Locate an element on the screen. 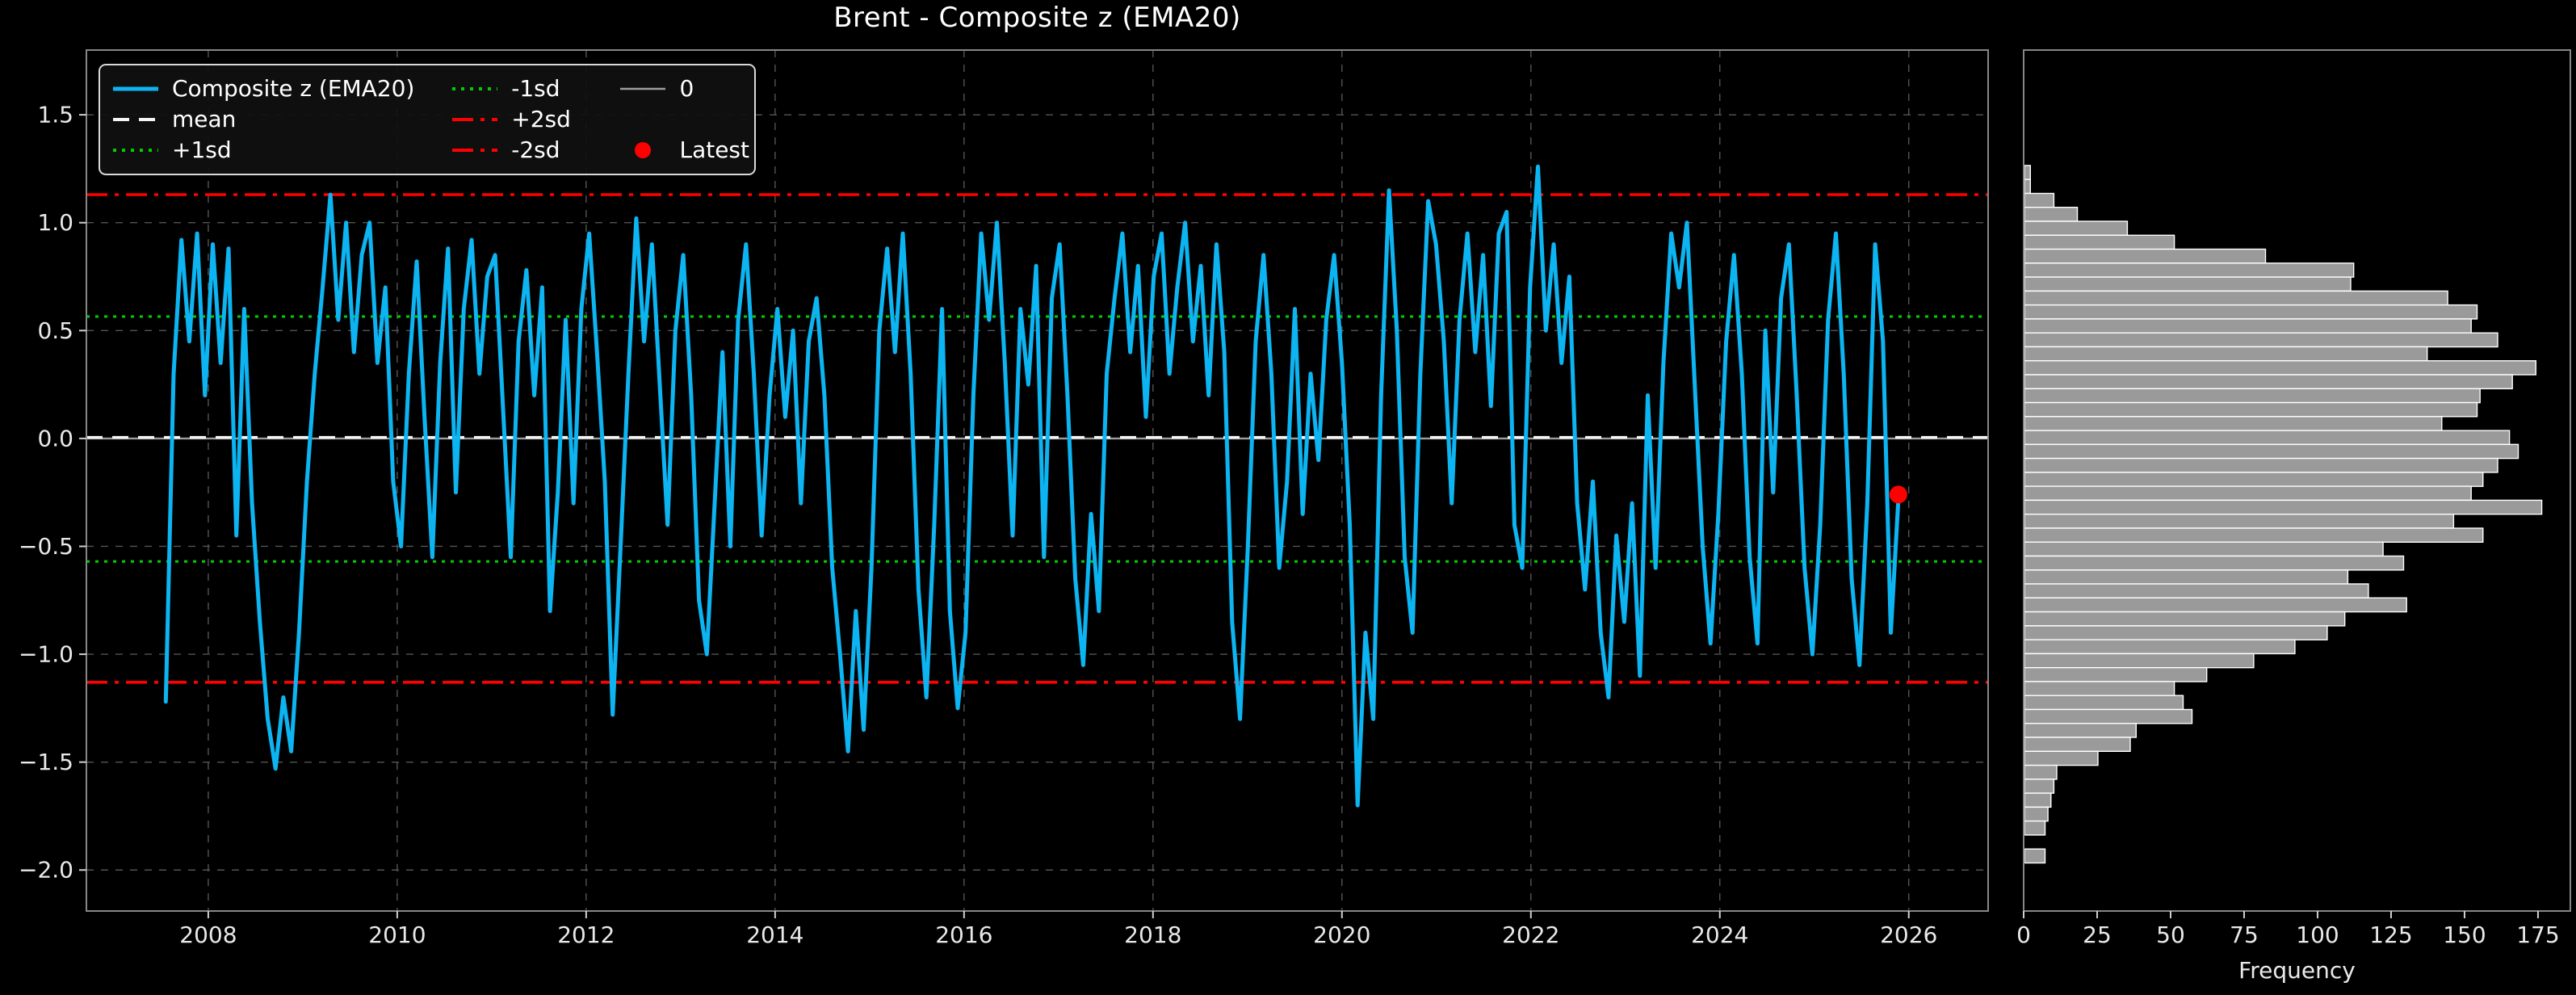 This screenshot has height=995, width=2576. legend-marker-icon is located at coordinates (643, 150).